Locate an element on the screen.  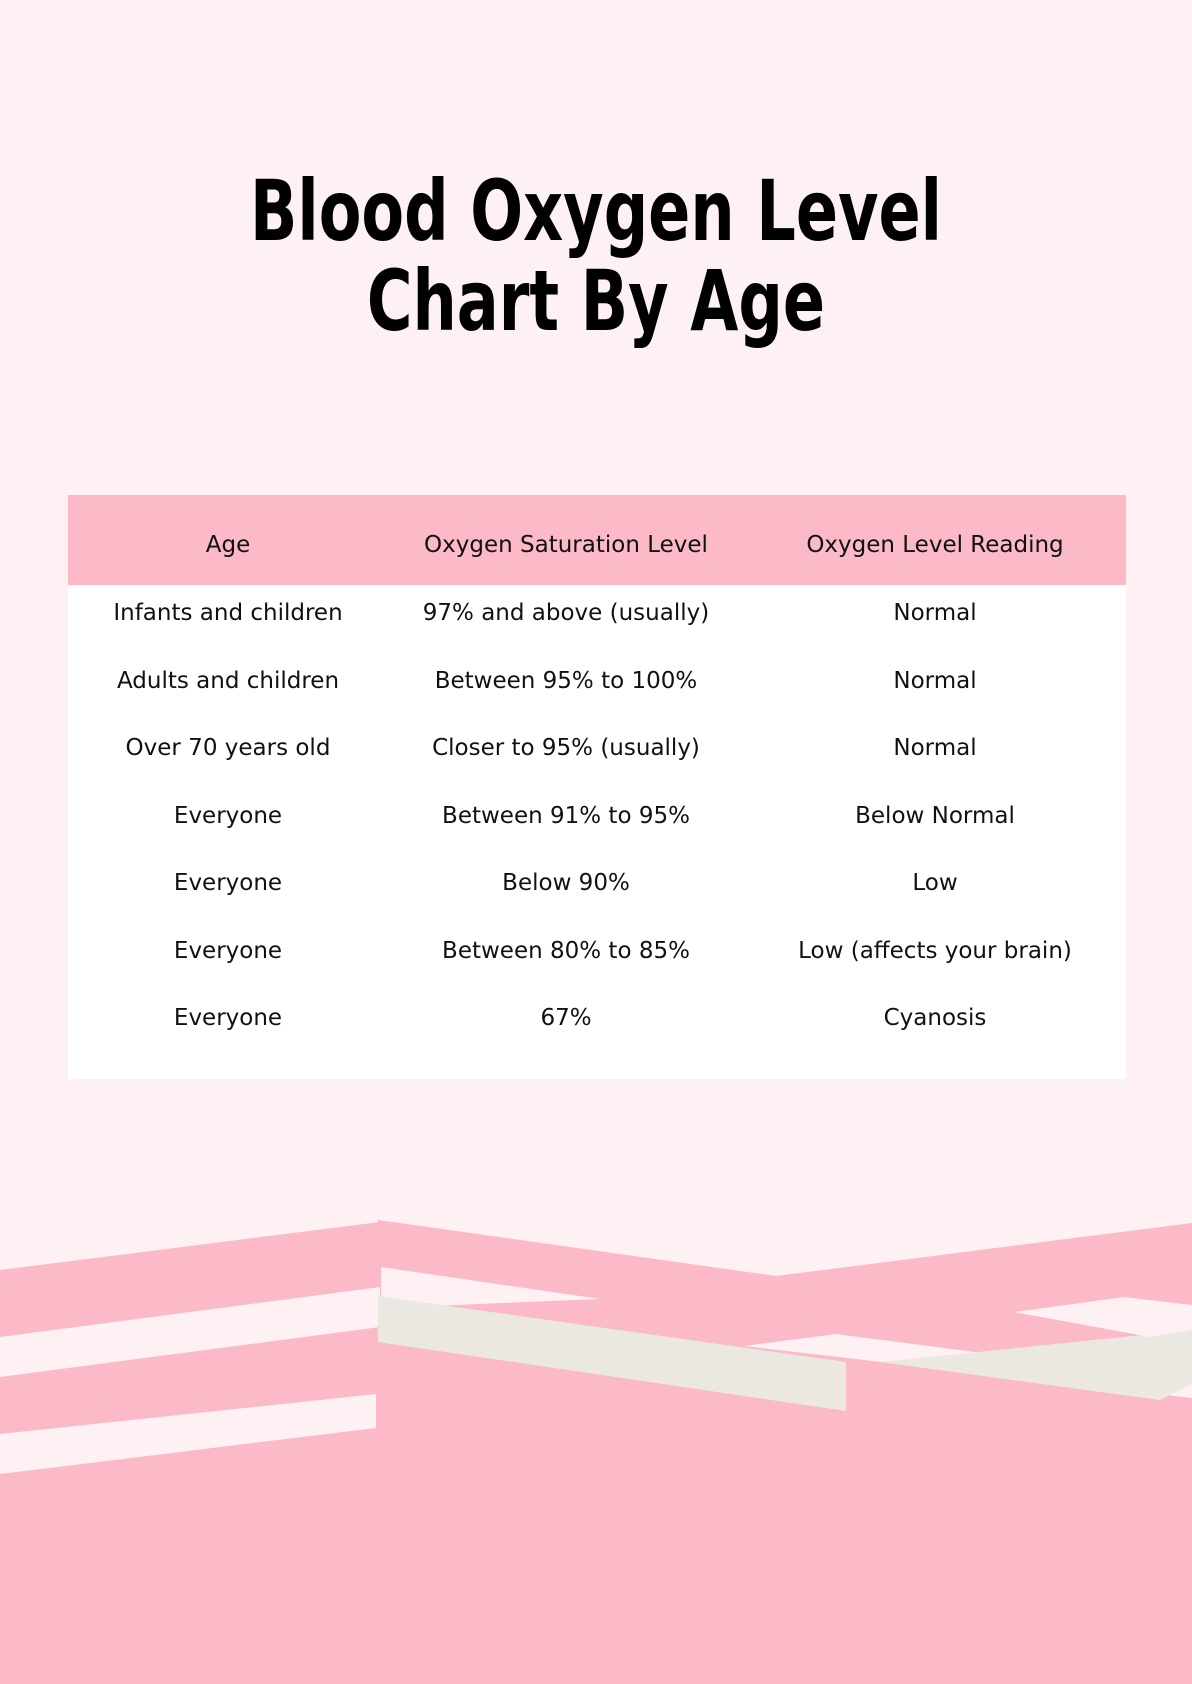
row-5-reading: Low is located at coordinates (935, 883).